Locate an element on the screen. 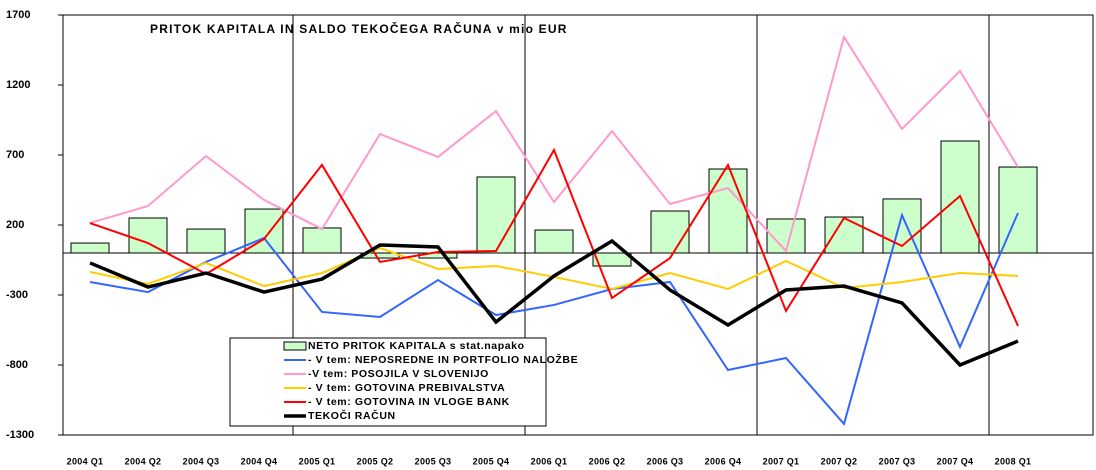 Image resolution: width=1096 pixels, height=470 pixels. legend-swatch is located at coordinates (295, 346).